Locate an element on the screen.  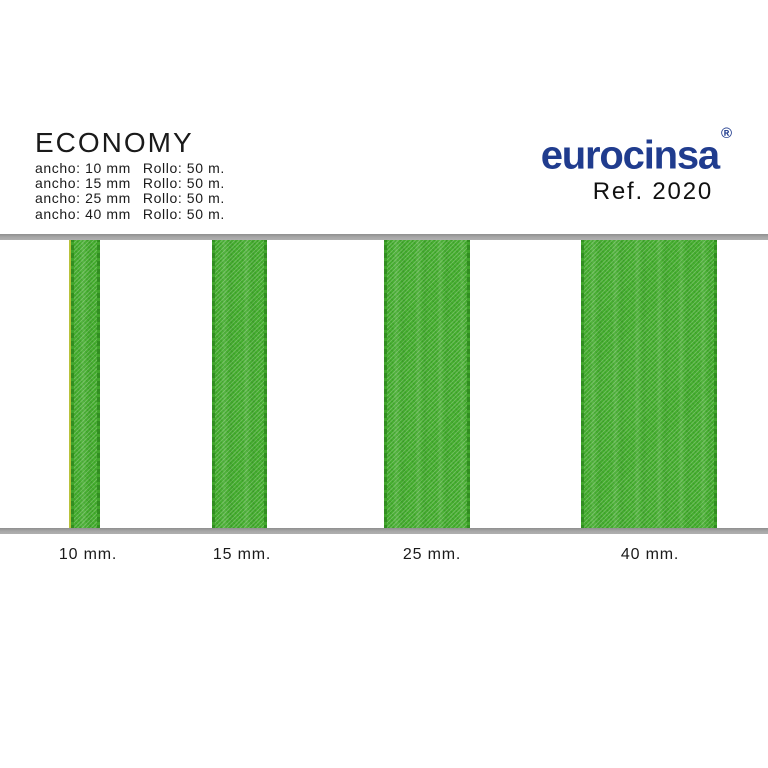
ribbon-swatch-40mm is located at coordinates (649, 383).